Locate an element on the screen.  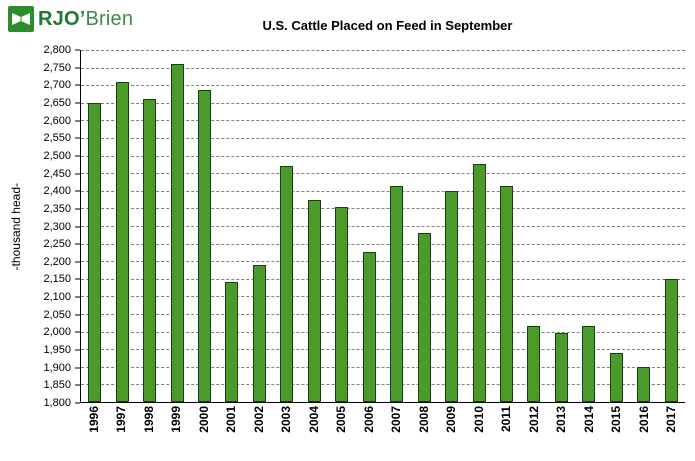
x-tick-label: 2001 is located at coordinates (231, 419).